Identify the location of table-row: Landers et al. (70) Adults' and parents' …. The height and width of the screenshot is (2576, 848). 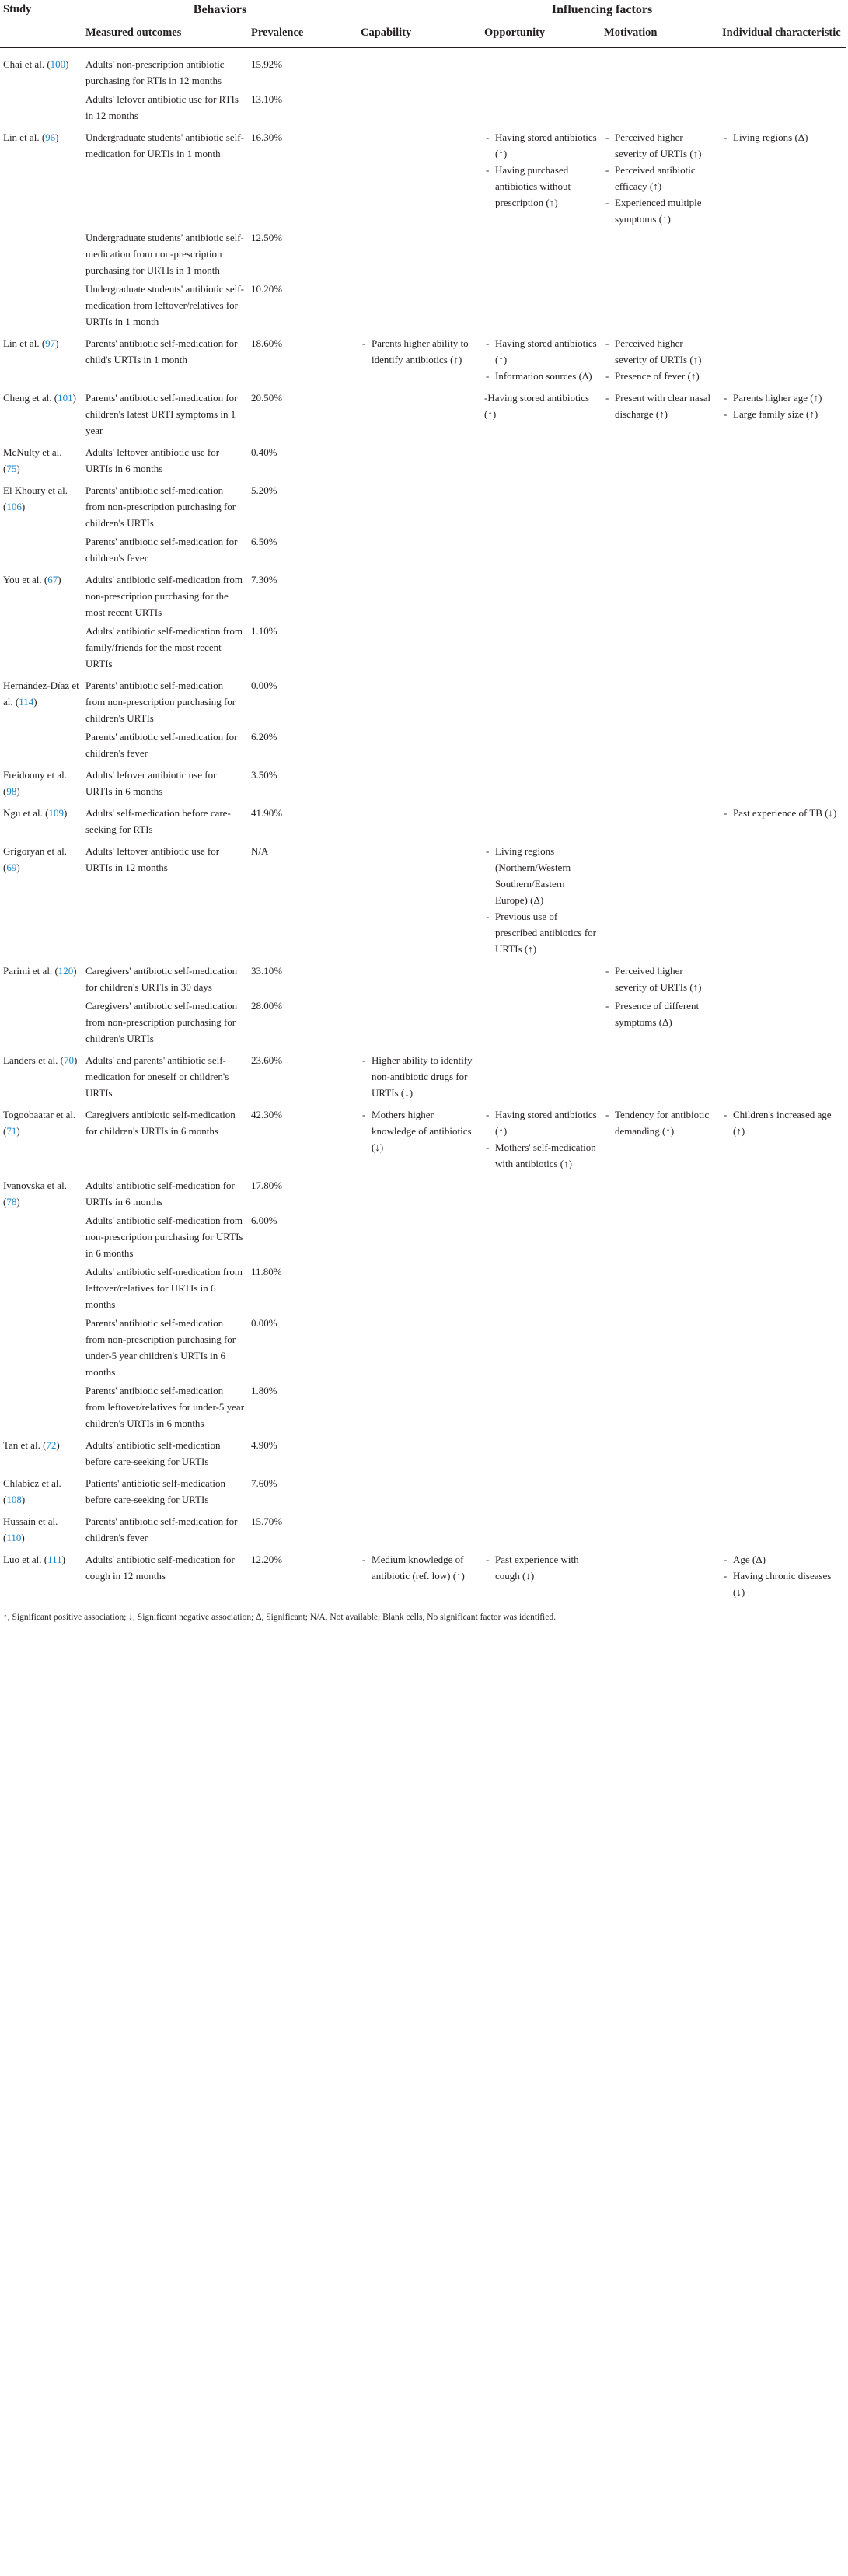
(423, 1076).